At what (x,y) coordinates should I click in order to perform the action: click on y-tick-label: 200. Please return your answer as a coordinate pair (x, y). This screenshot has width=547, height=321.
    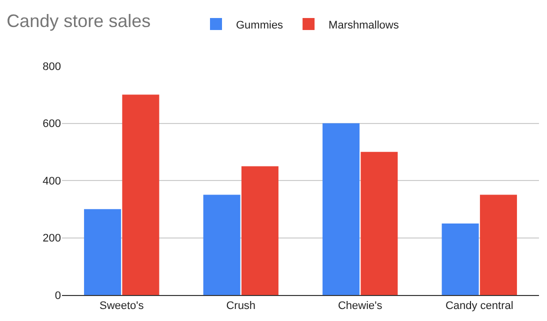
    Looking at the image, I should click on (51, 238).